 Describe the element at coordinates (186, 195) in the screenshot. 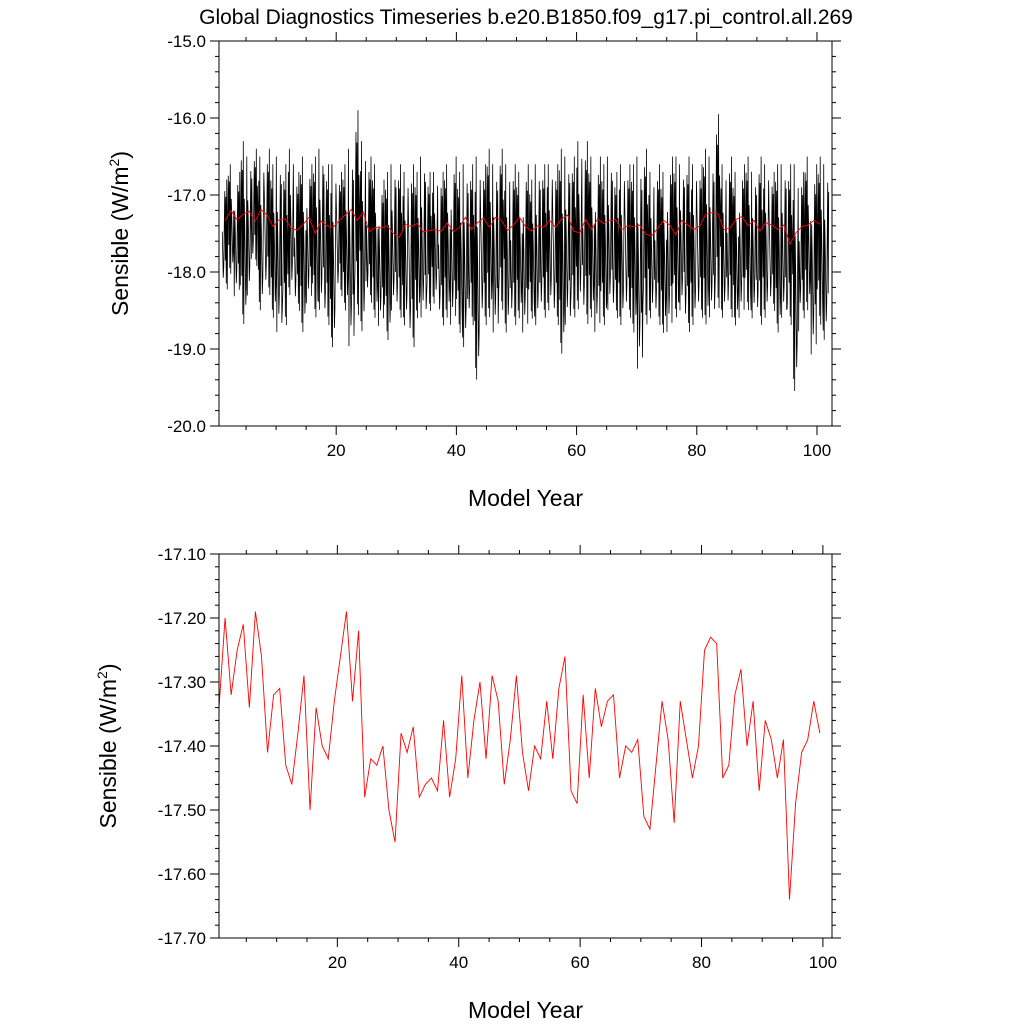

I see `y-tick-label: -17.0` at that location.